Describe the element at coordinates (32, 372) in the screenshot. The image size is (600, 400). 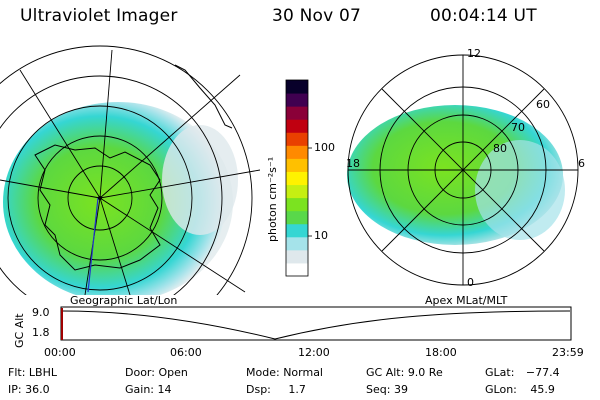
I see `status-flt: Flt: LBHL` at that location.